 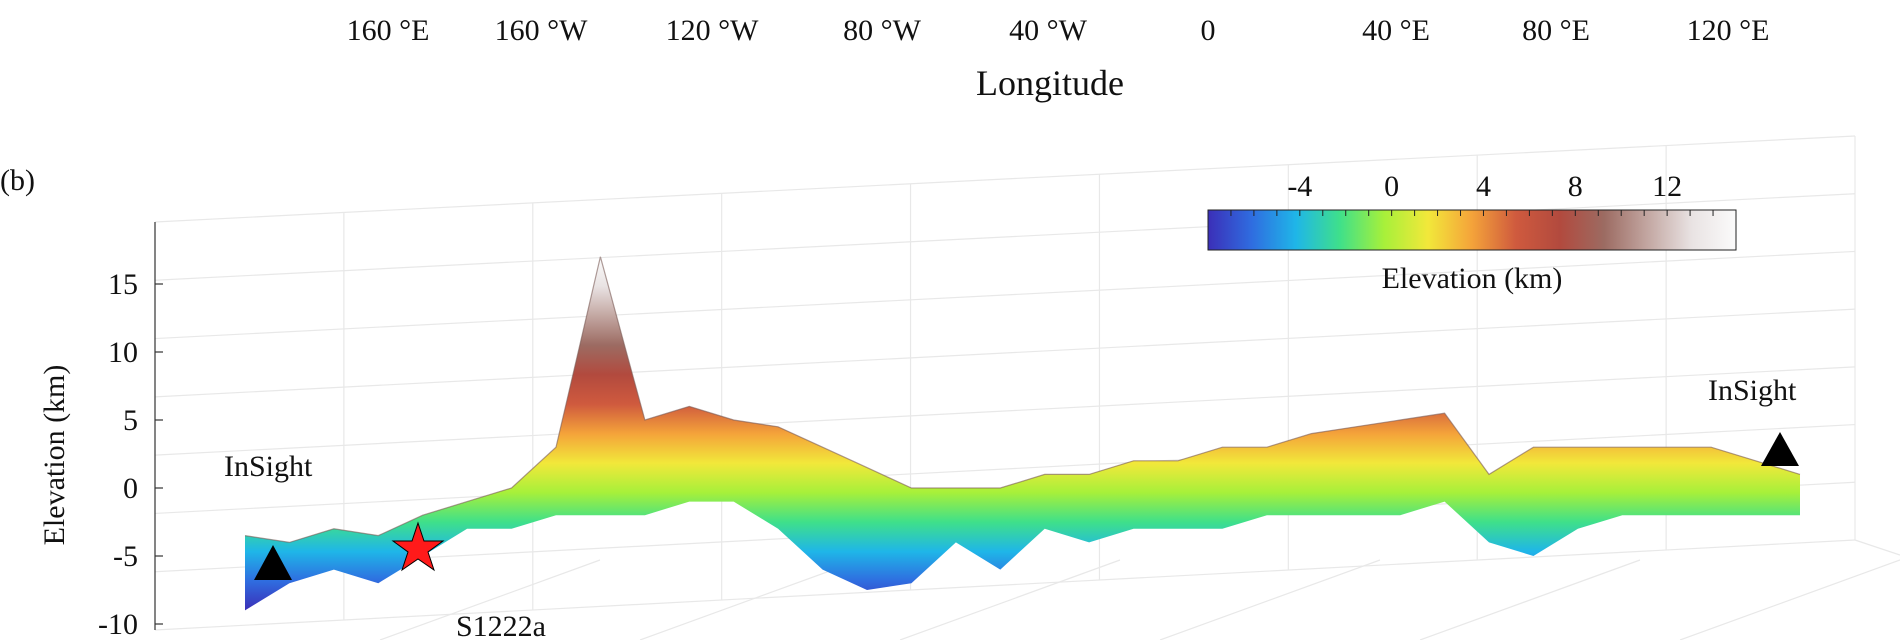 What do you see at coordinates (712, 30) in the screenshot?
I see `longitude-tick-label: 120 °W` at bounding box center [712, 30].